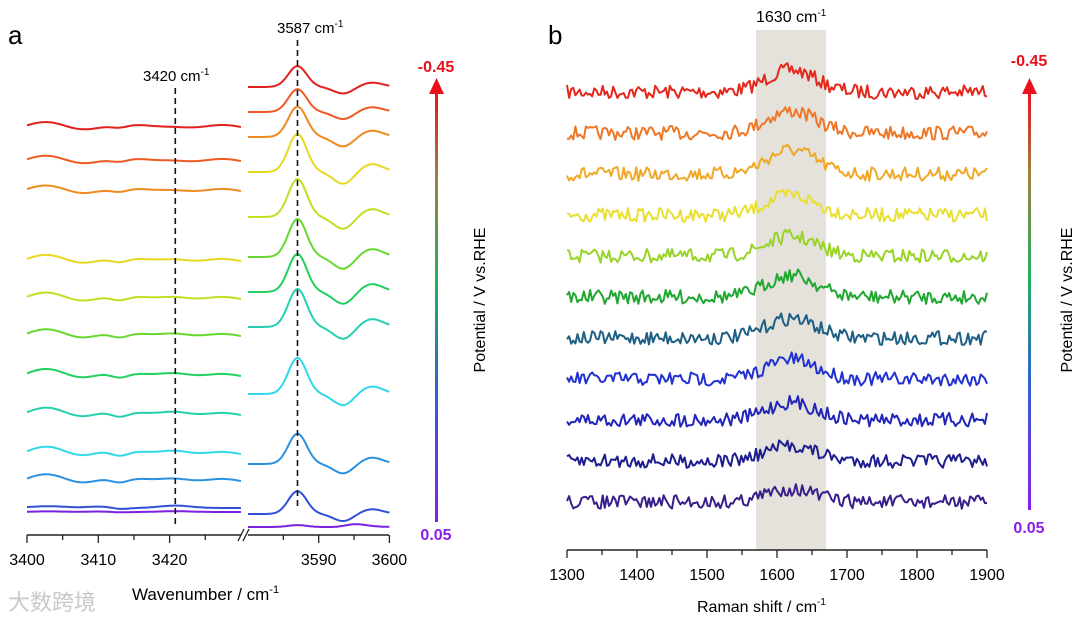 The height and width of the screenshot is (622, 1080). What do you see at coordinates (436, 67) in the screenshot?
I see `colorbar-a-top: -0.45` at bounding box center [436, 67].